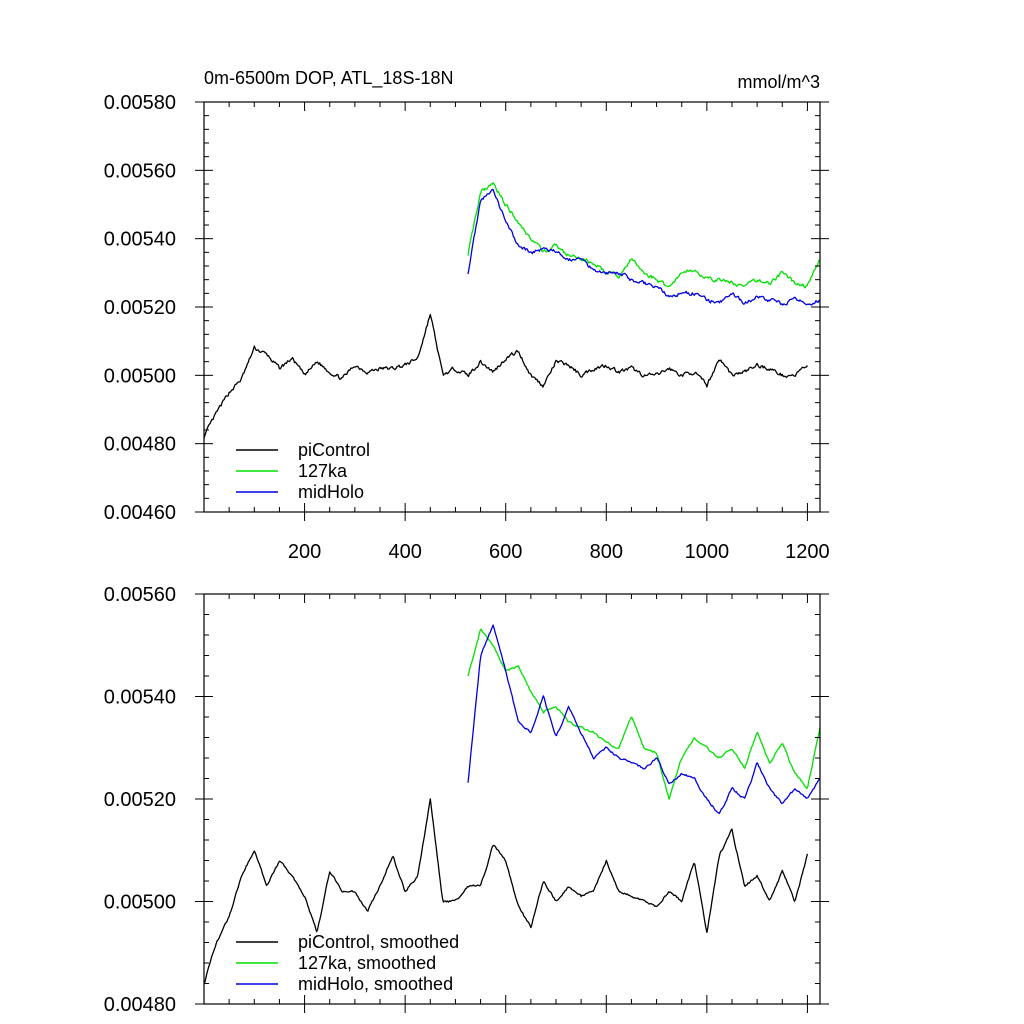 Image resolution: width=1024 pixels, height=1024 pixels. I want to click on legend-label: midHolo, so click(331, 492).